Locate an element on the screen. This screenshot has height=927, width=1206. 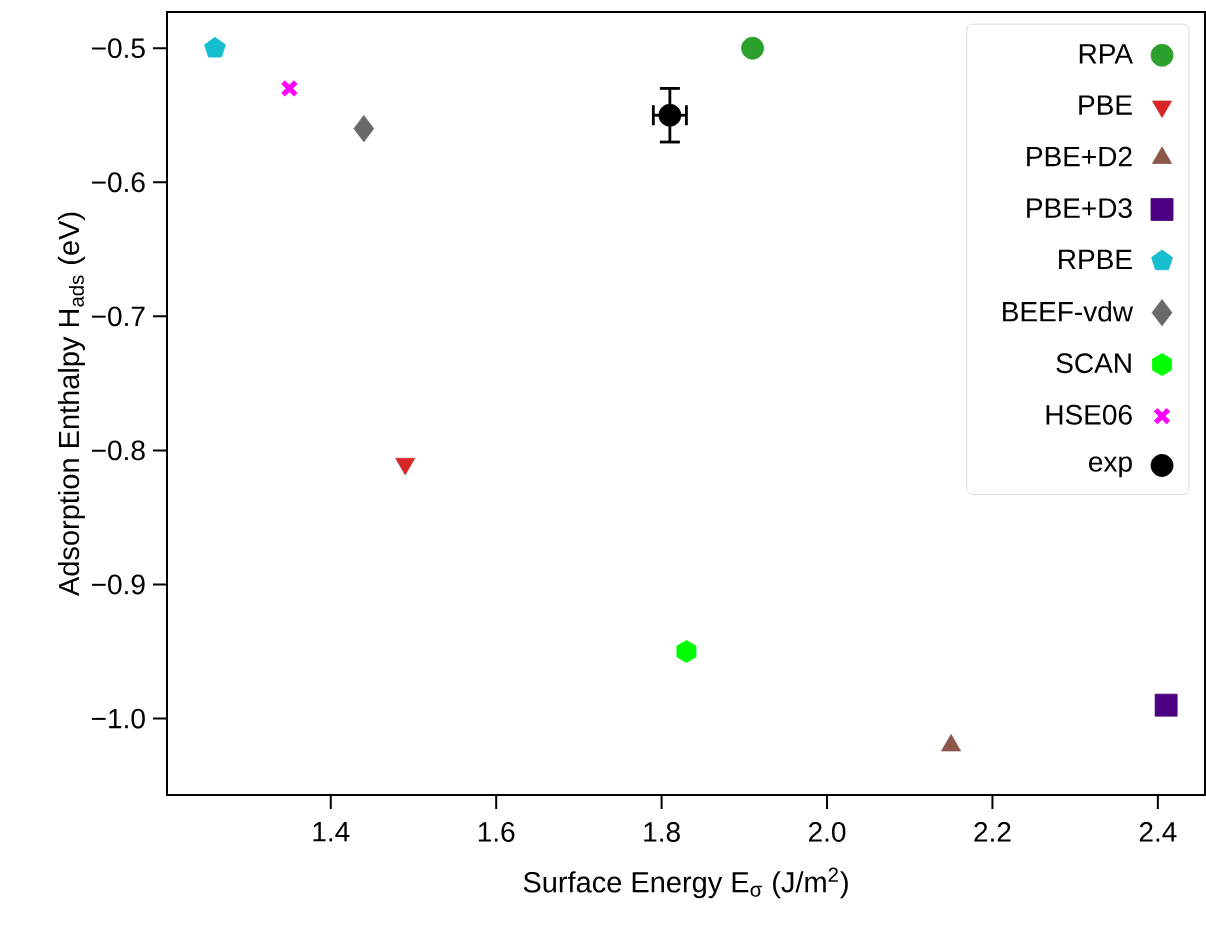
legend-label: BEEF-vdw is located at coordinates (1068, 311).